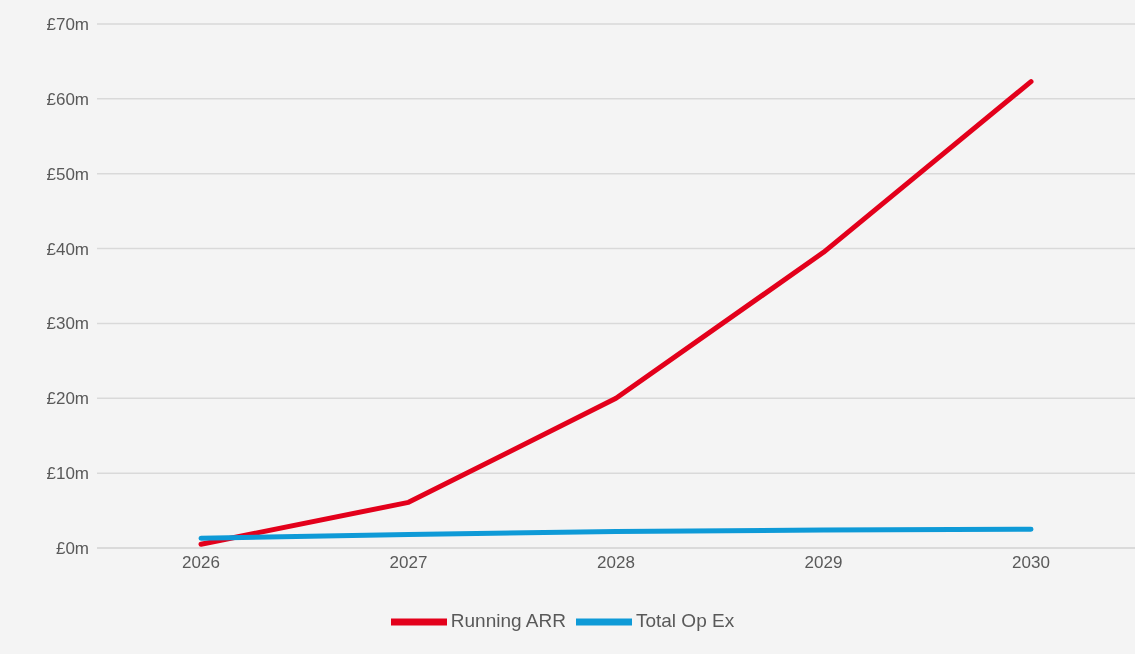 The width and height of the screenshot is (1135, 654). Describe the element at coordinates (1031, 563) in the screenshot. I see `x-tick-label: 2030` at that location.